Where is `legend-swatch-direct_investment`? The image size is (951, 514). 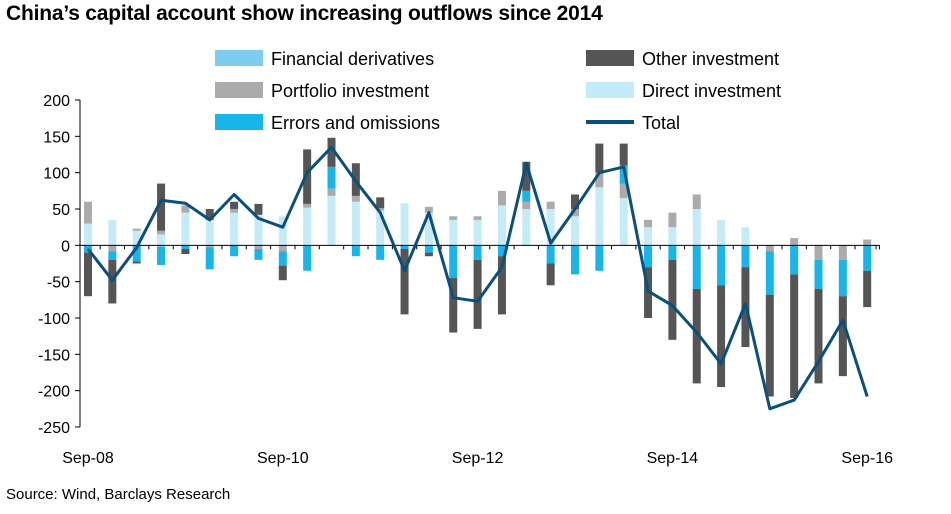
legend-swatch-direct_investment is located at coordinates (610, 90).